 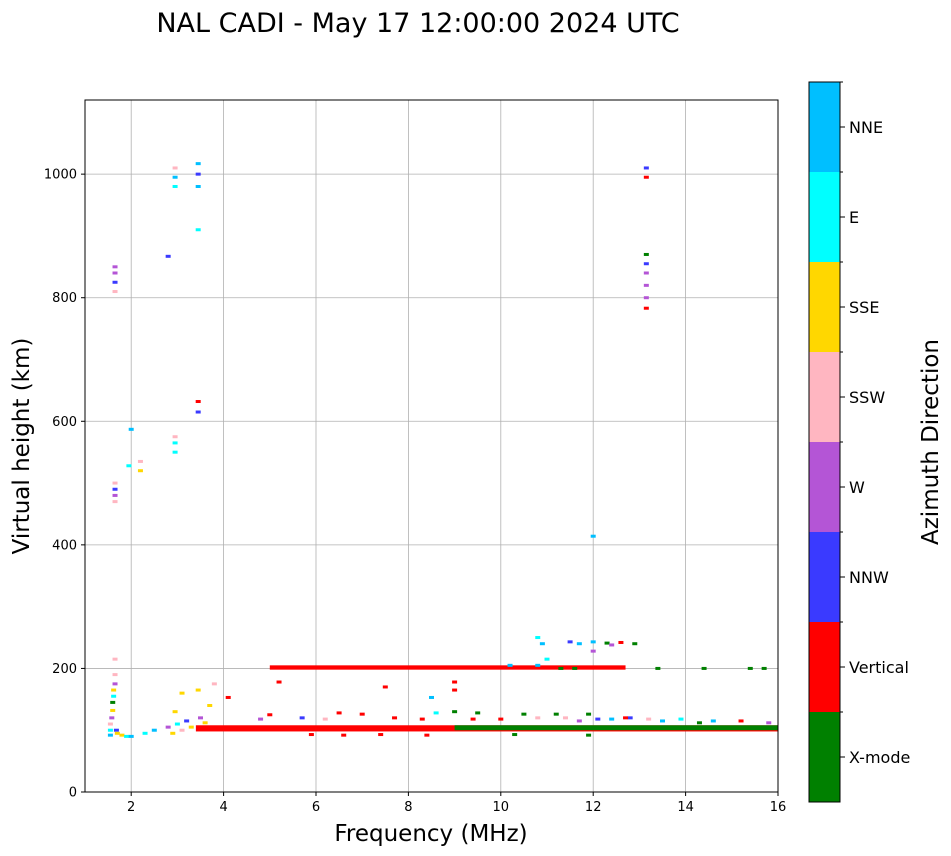 What do you see at coordinates (593, 807) in the screenshot?
I see `x-tick-label: 12` at bounding box center [593, 807].